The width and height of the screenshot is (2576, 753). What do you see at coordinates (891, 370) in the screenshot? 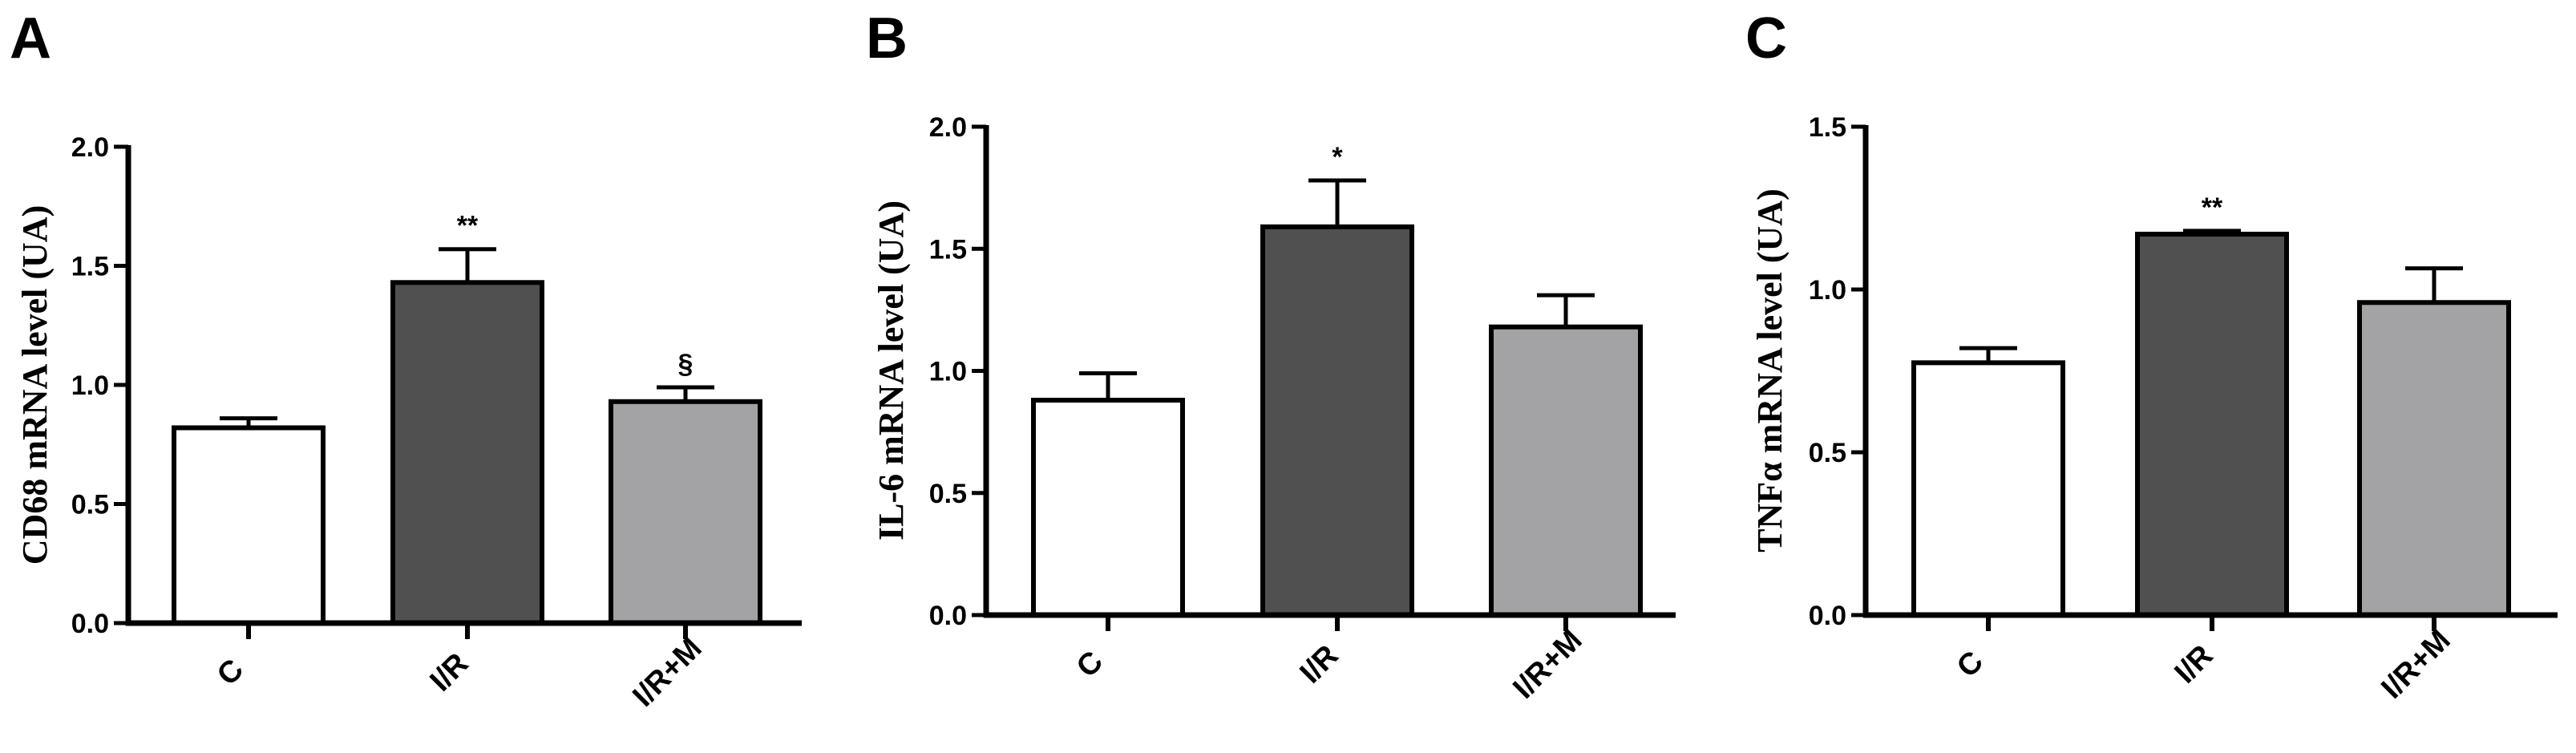
I see `y-axis-label: IL-6 mRNA level (UA)` at bounding box center [891, 370].